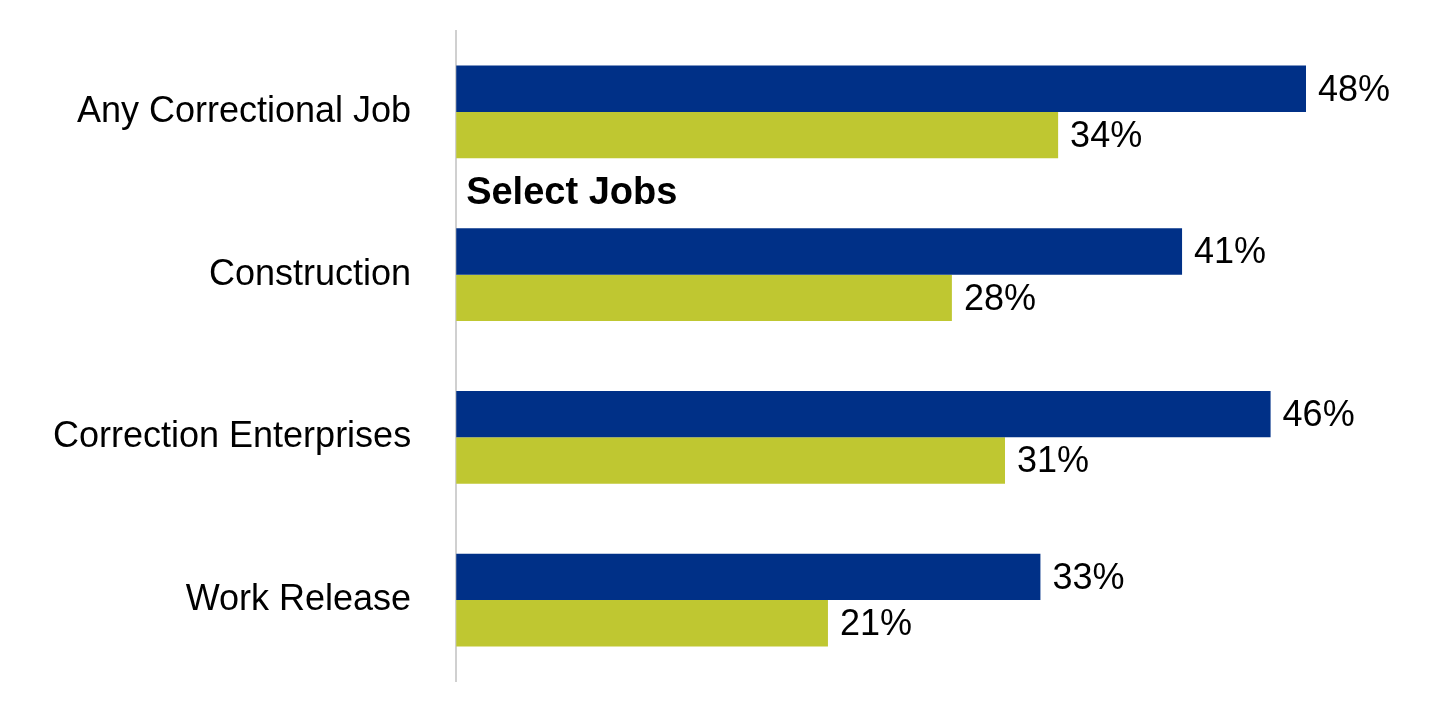 This screenshot has width=1440, height=702. What do you see at coordinates (232, 435) in the screenshot?
I see `y-tick-label: Correction Enterprises` at bounding box center [232, 435].